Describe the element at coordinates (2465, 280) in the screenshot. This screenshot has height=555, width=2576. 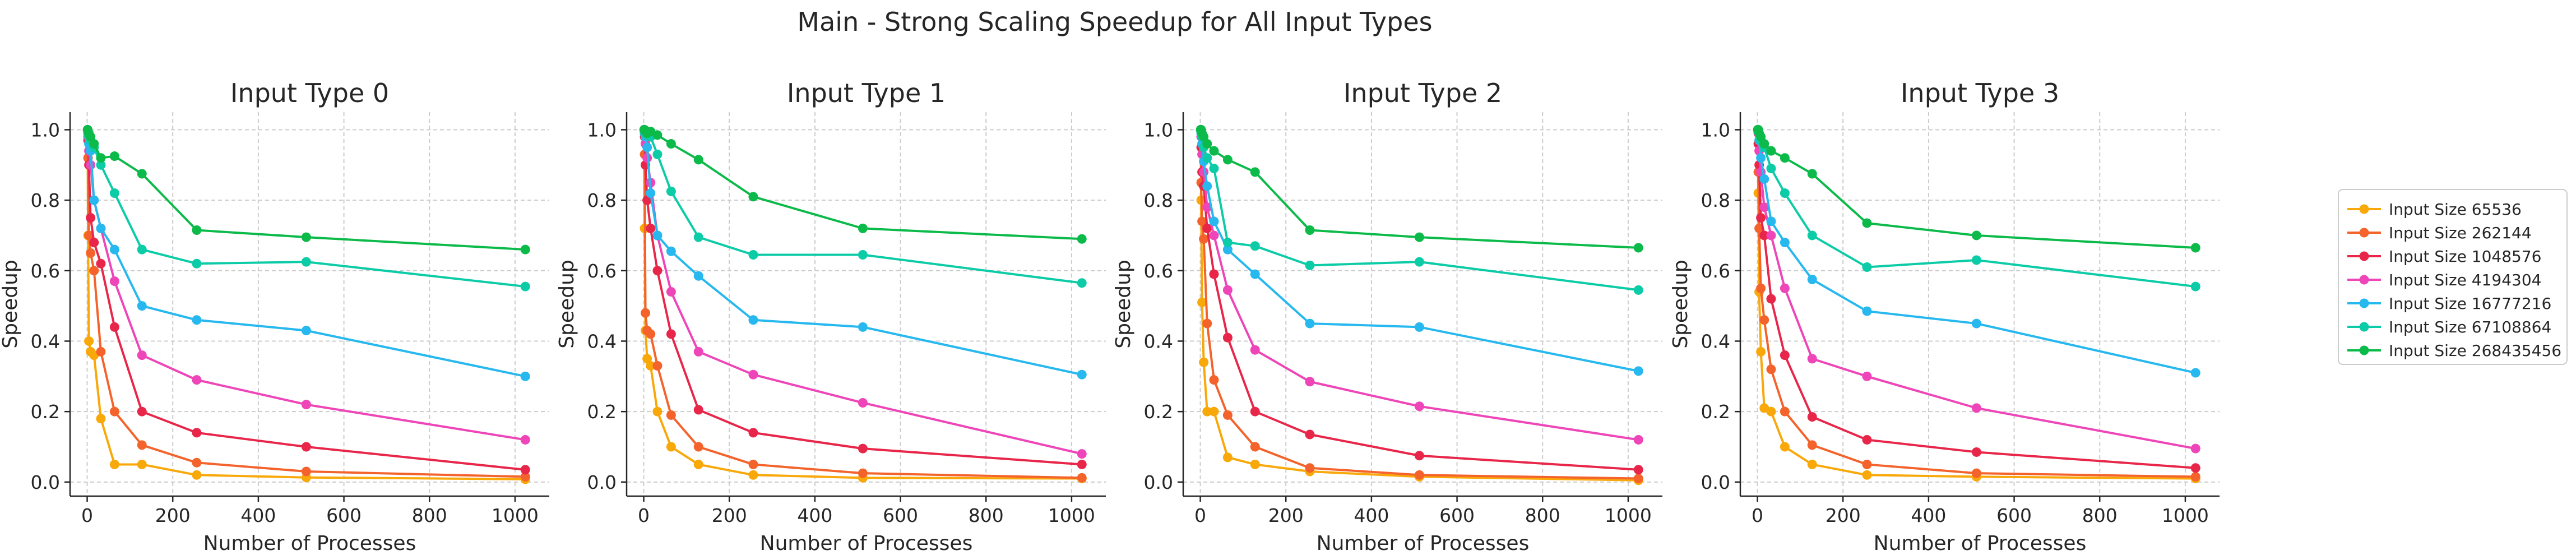
I see `legend-label: Input Size 4194304` at that location.